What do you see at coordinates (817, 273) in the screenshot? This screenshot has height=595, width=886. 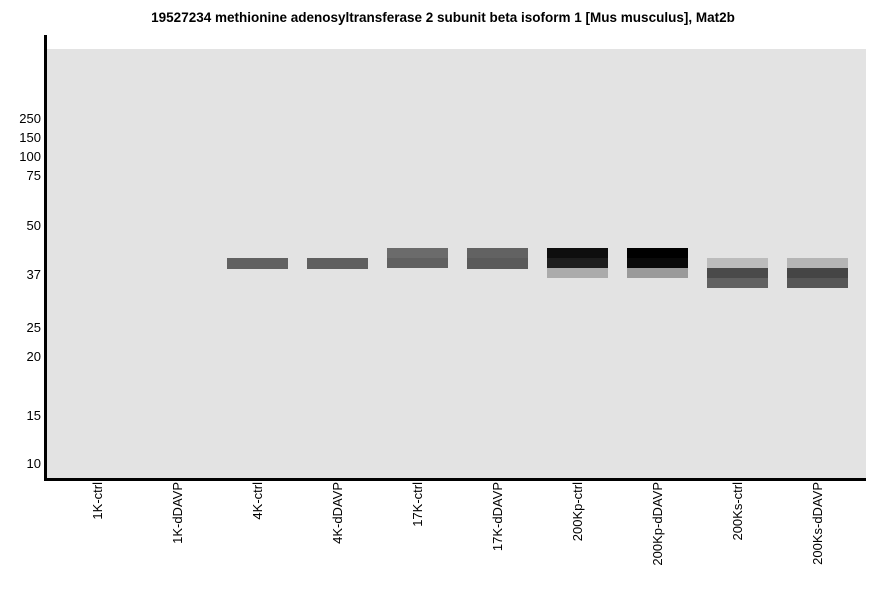 I see `band-200Ks-dDAVP-seg2` at bounding box center [817, 273].